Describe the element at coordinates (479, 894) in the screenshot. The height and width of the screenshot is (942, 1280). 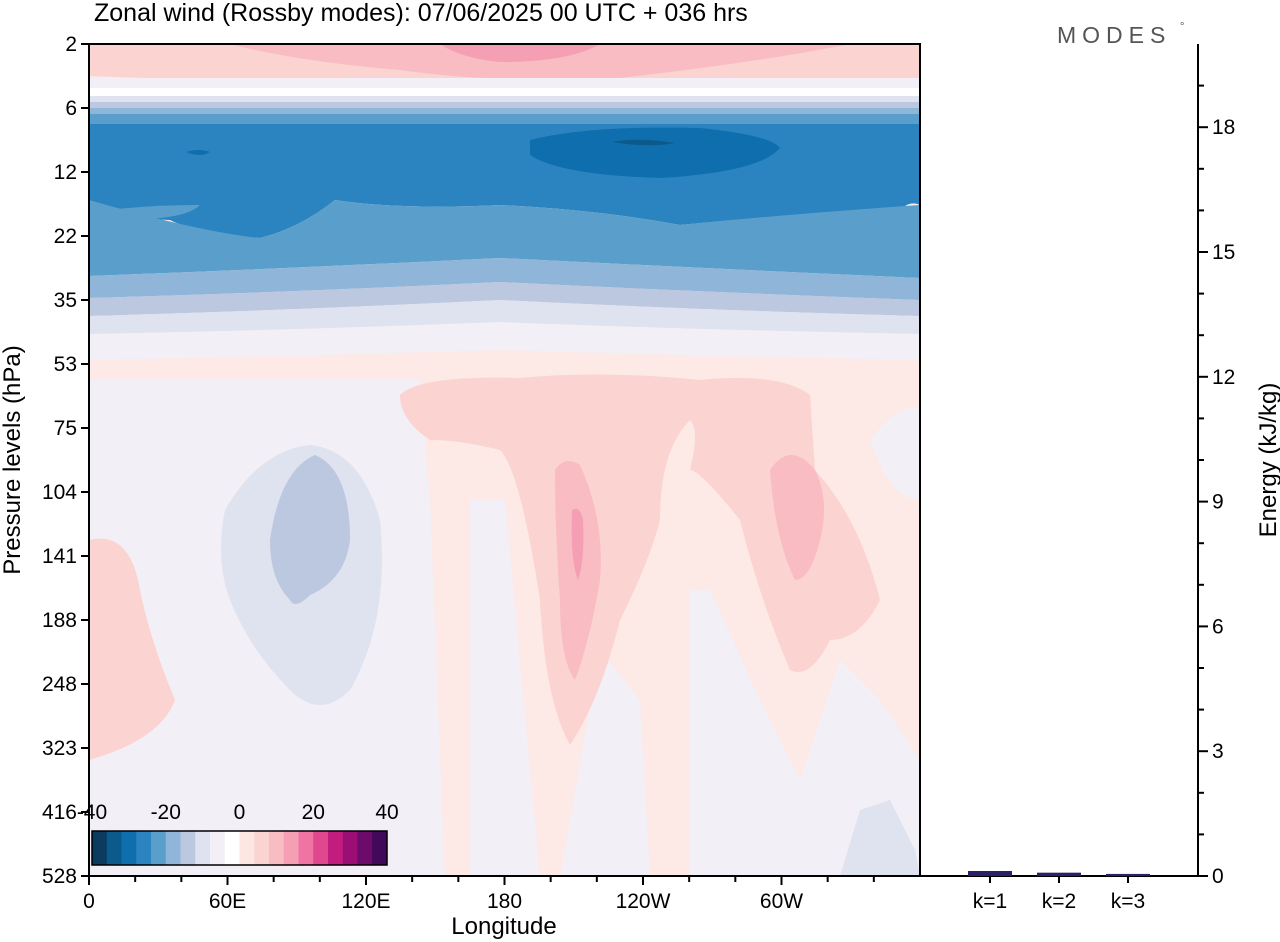
I see `x-axis: 0 60E 120E 180 120W 60W` at that location.